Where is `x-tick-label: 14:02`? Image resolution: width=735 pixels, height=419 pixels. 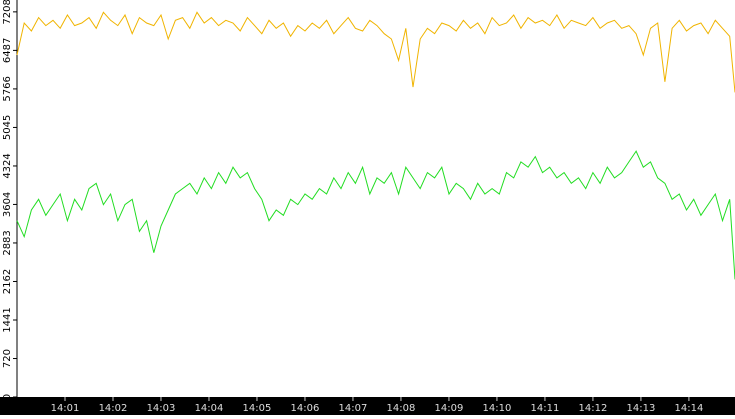
x-tick-label: 14:02 is located at coordinates (113, 408).